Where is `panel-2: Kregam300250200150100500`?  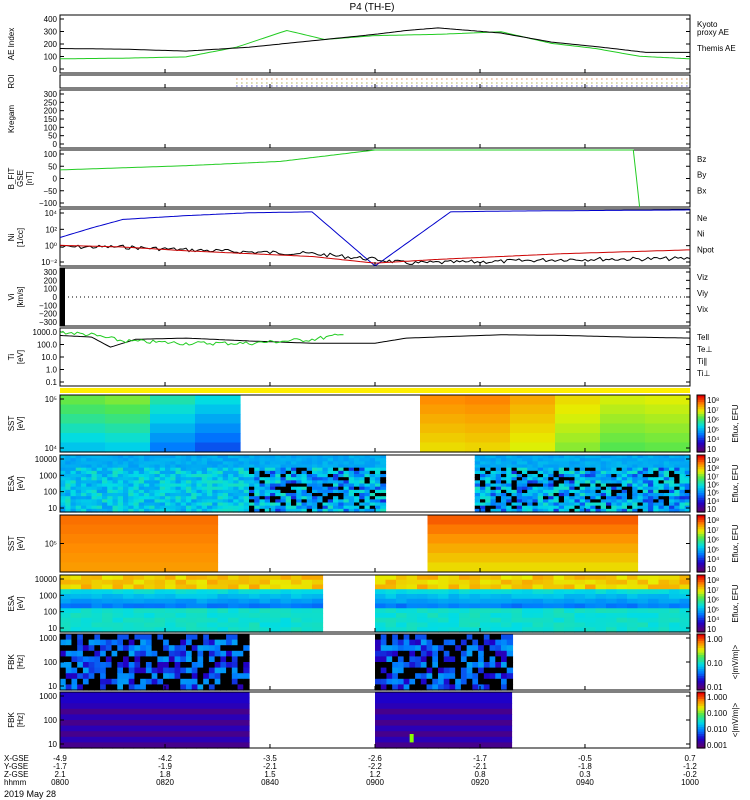 panel-2: Kregam300250200150100500 is located at coordinates (348, 119).